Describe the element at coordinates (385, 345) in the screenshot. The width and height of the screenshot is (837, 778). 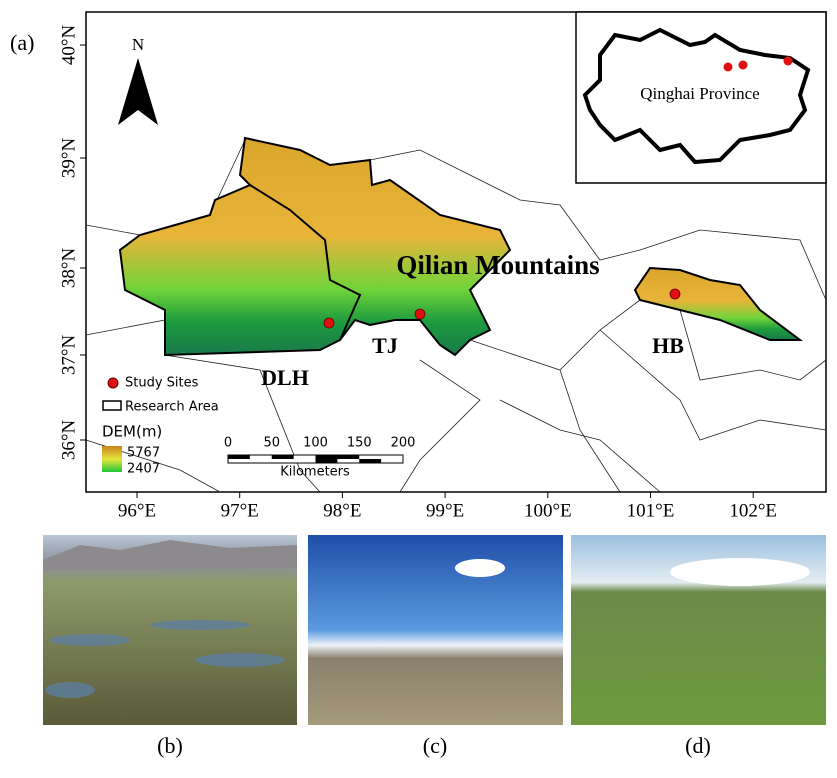
I see `region-label: TJ` at that location.